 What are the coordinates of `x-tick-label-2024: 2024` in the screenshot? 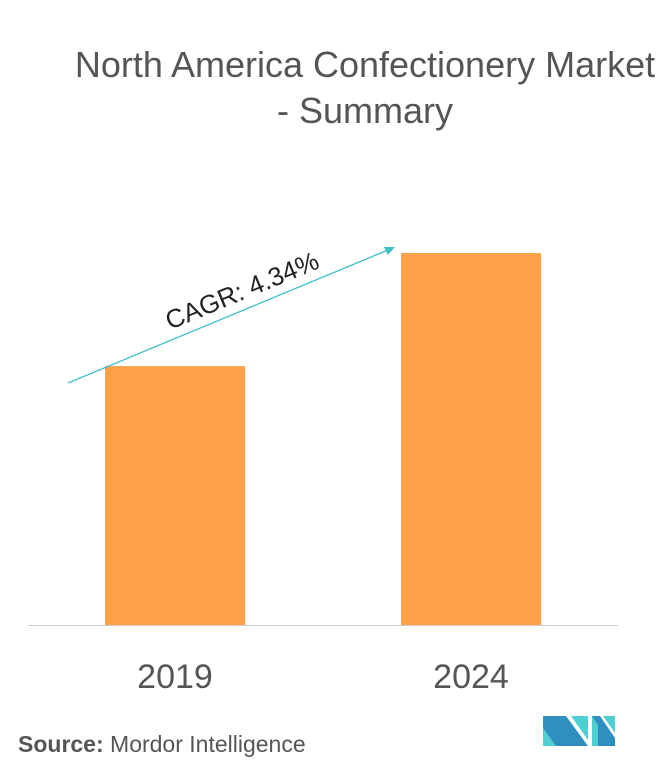 It's located at (471, 677).